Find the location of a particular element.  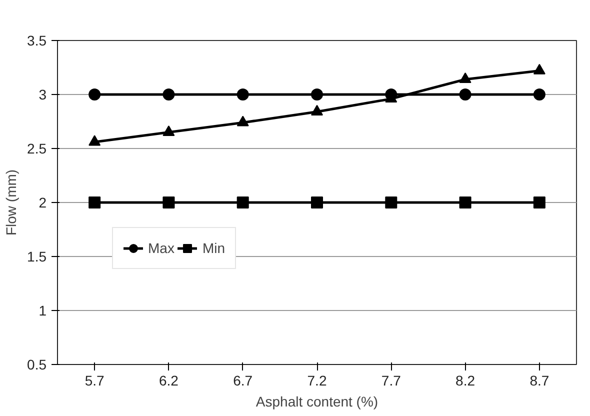

y-tick-label: 3.5 is located at coordinates (37, 40).